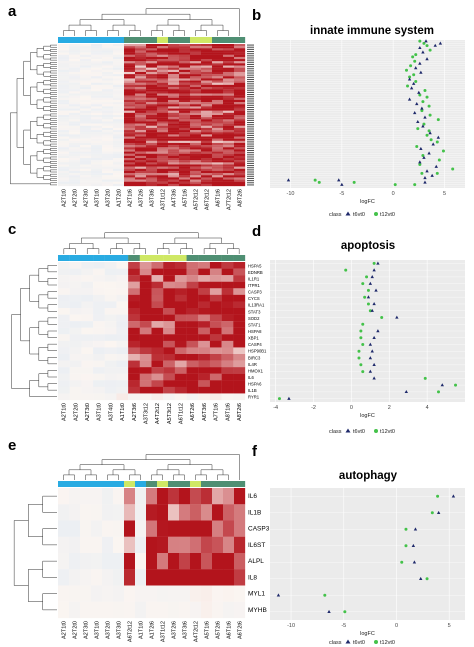 Image resolution: width=474 pixels, height=647 pixels. What do you see at coordinates (256, 561) in the screenshot?
I see `gene-label: ALPL` at bounding box center [256, 561].